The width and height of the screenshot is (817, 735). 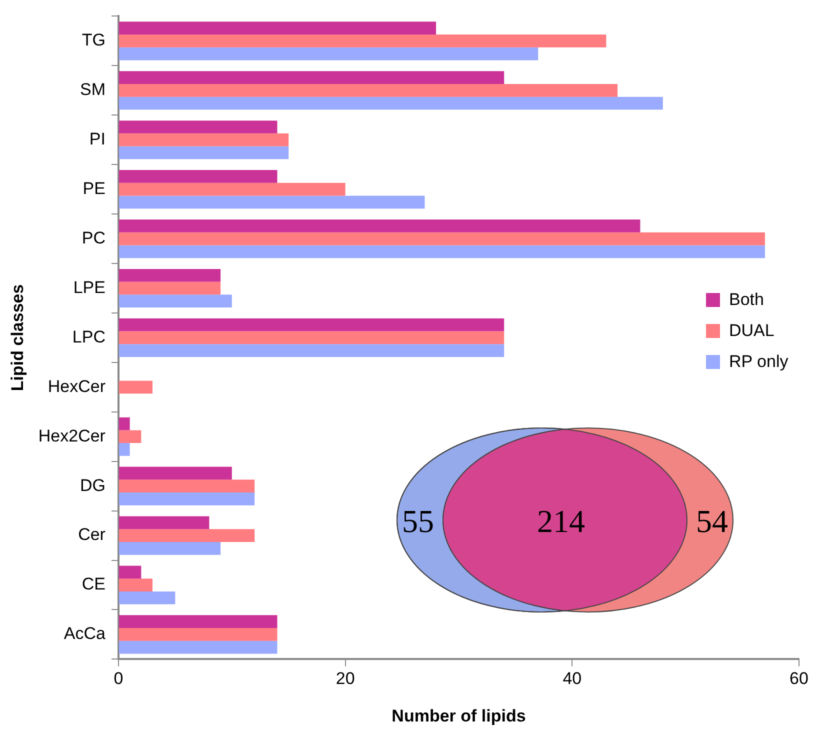 I want to click on x-tick-label: 40, so click(x=572, y=678).